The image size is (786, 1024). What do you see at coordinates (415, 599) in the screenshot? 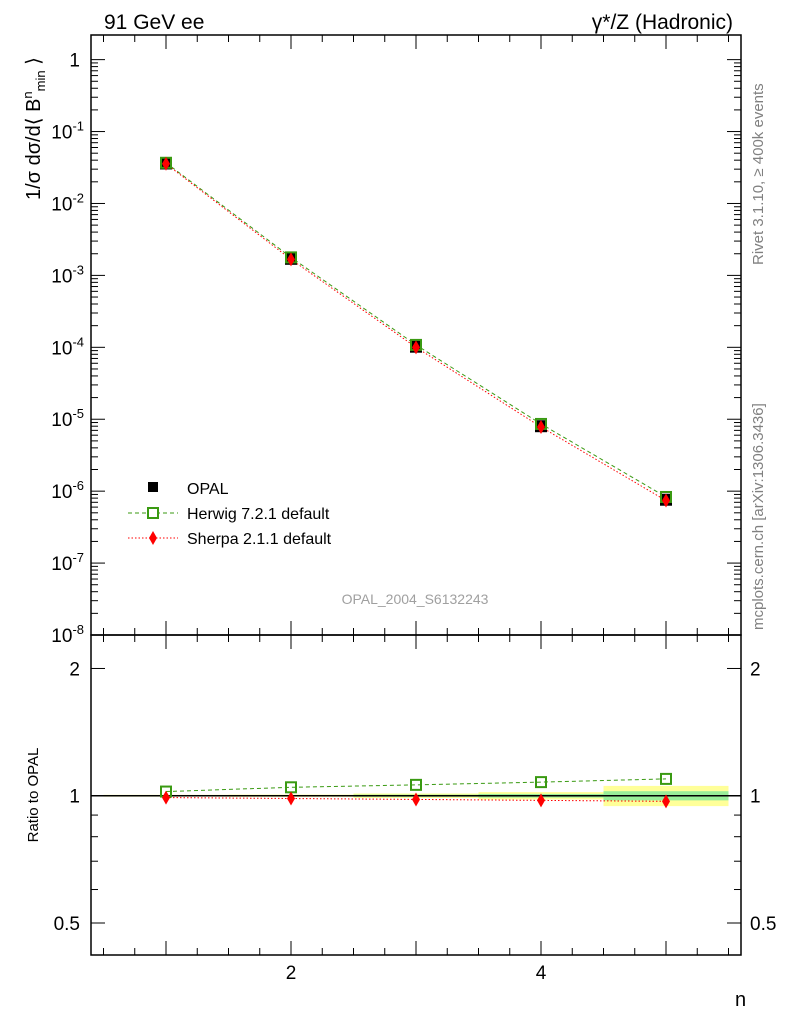
I see `watermark: OPAL_2004_S6132243` at bounding box center [415, 599].